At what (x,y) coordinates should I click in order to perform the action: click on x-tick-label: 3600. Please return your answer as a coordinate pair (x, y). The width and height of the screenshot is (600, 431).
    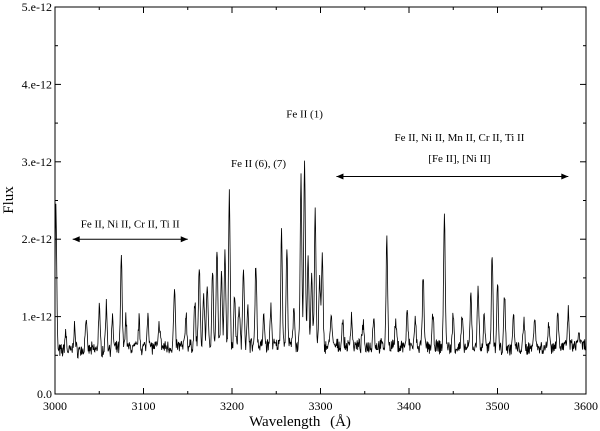
    Looking at the image, I should click on (586, 406).